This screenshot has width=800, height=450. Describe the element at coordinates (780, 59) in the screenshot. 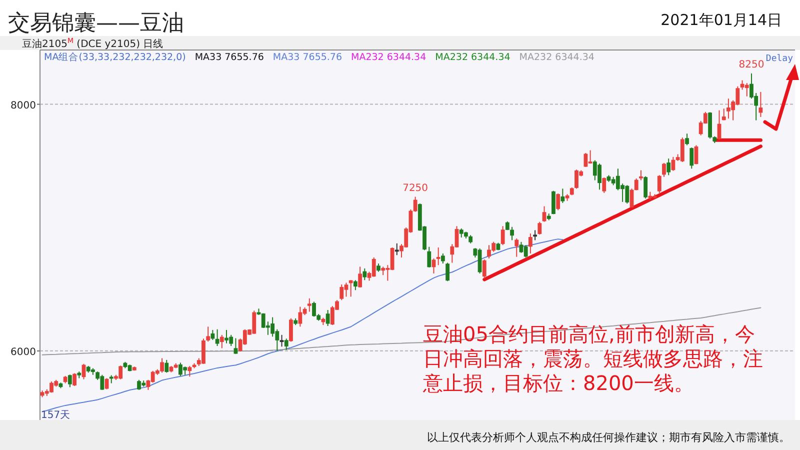

I see `text: Delay` at that location.